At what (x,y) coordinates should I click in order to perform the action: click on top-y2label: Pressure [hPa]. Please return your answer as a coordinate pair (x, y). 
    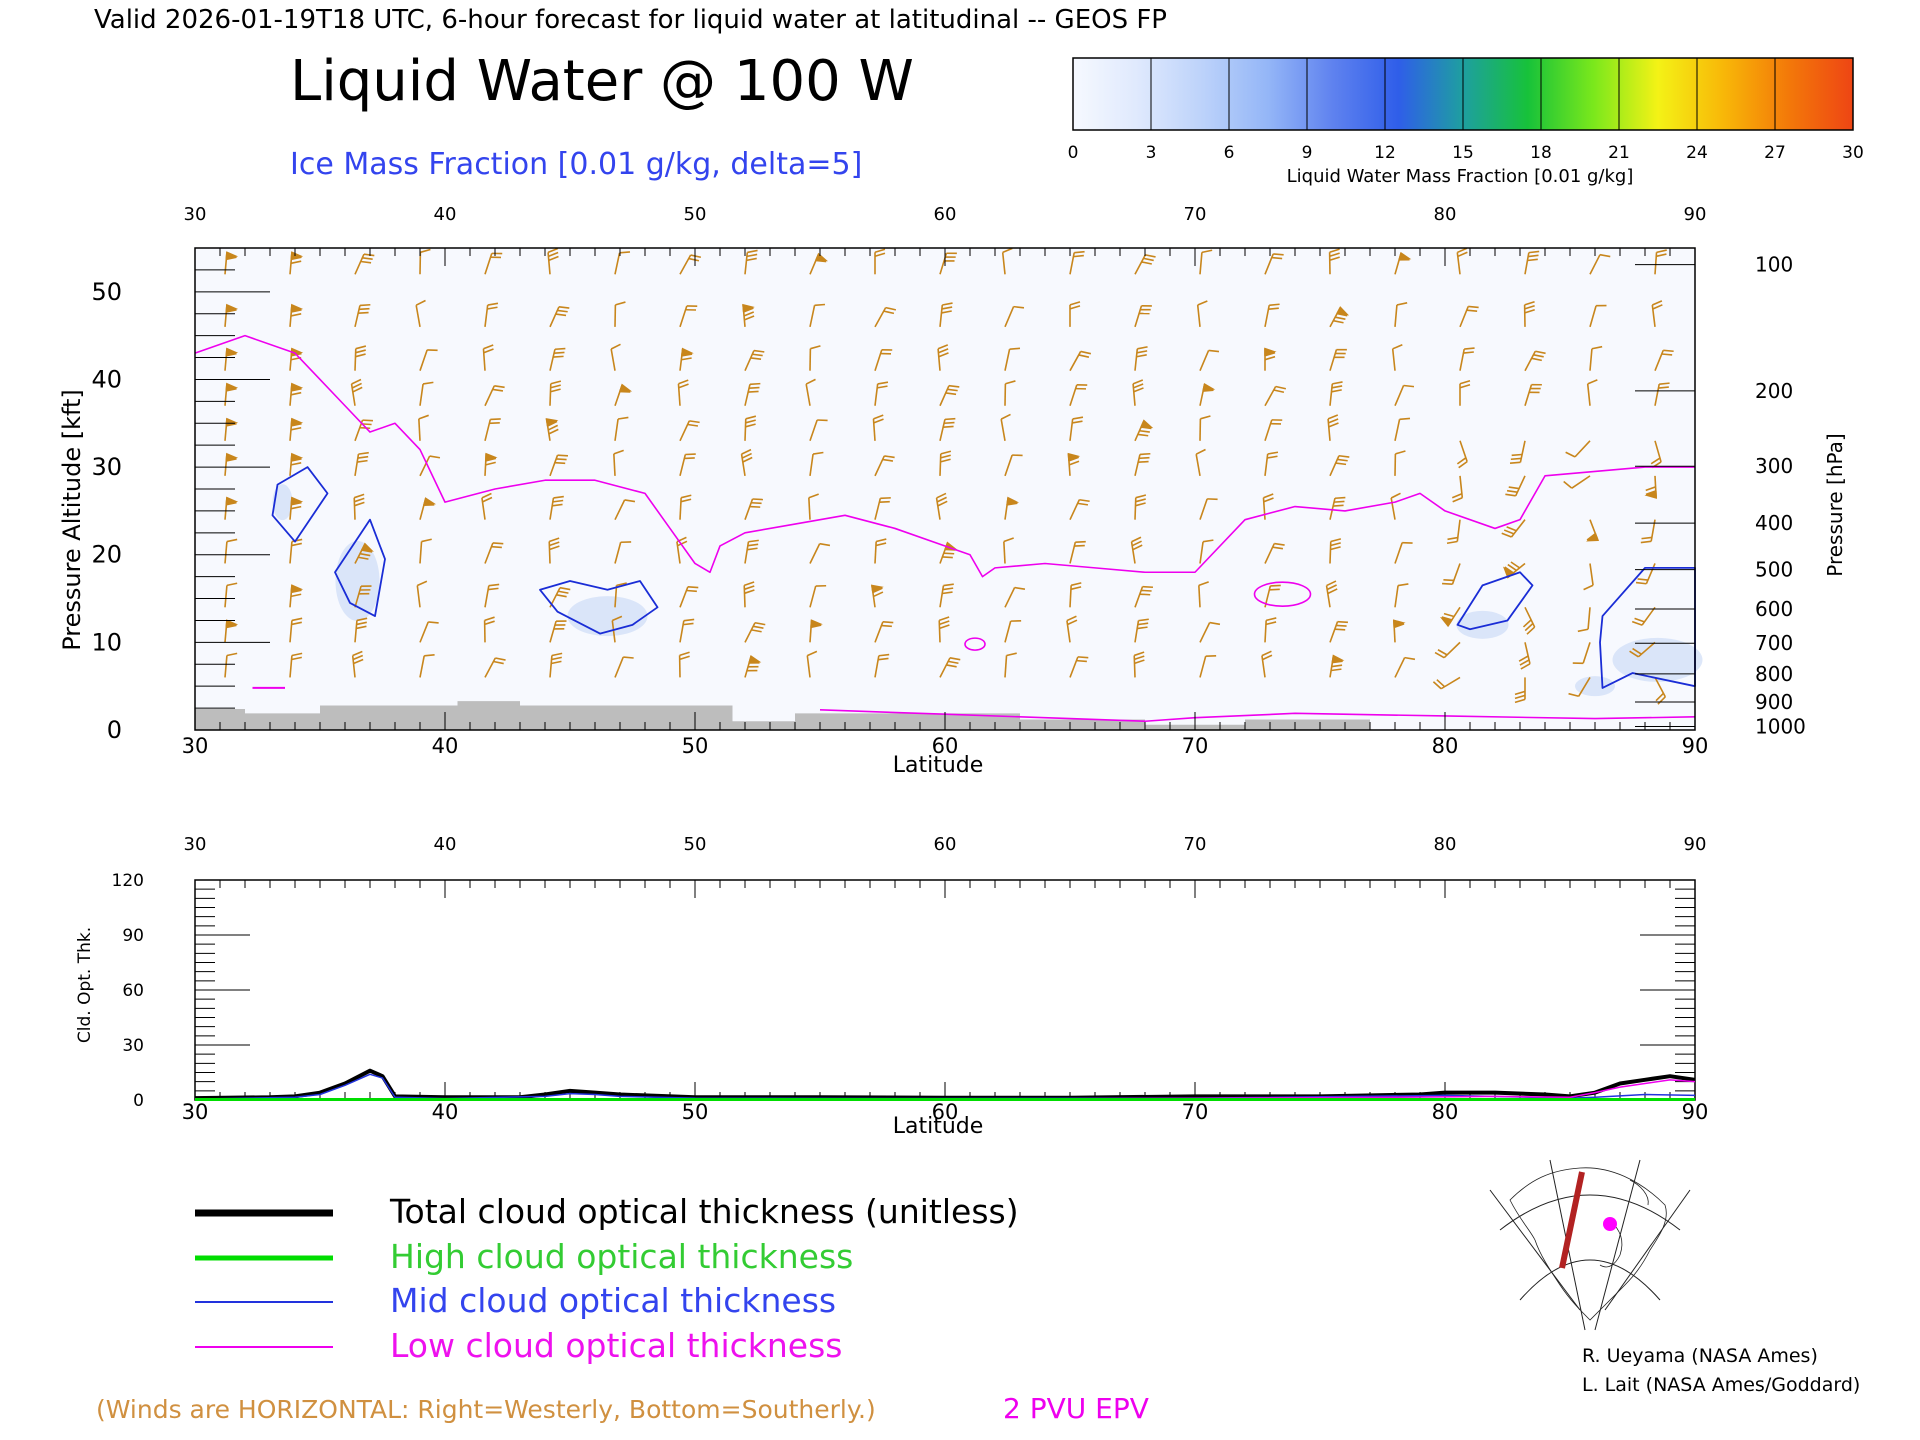
    Looking at the image, I should click on (1835, 504).